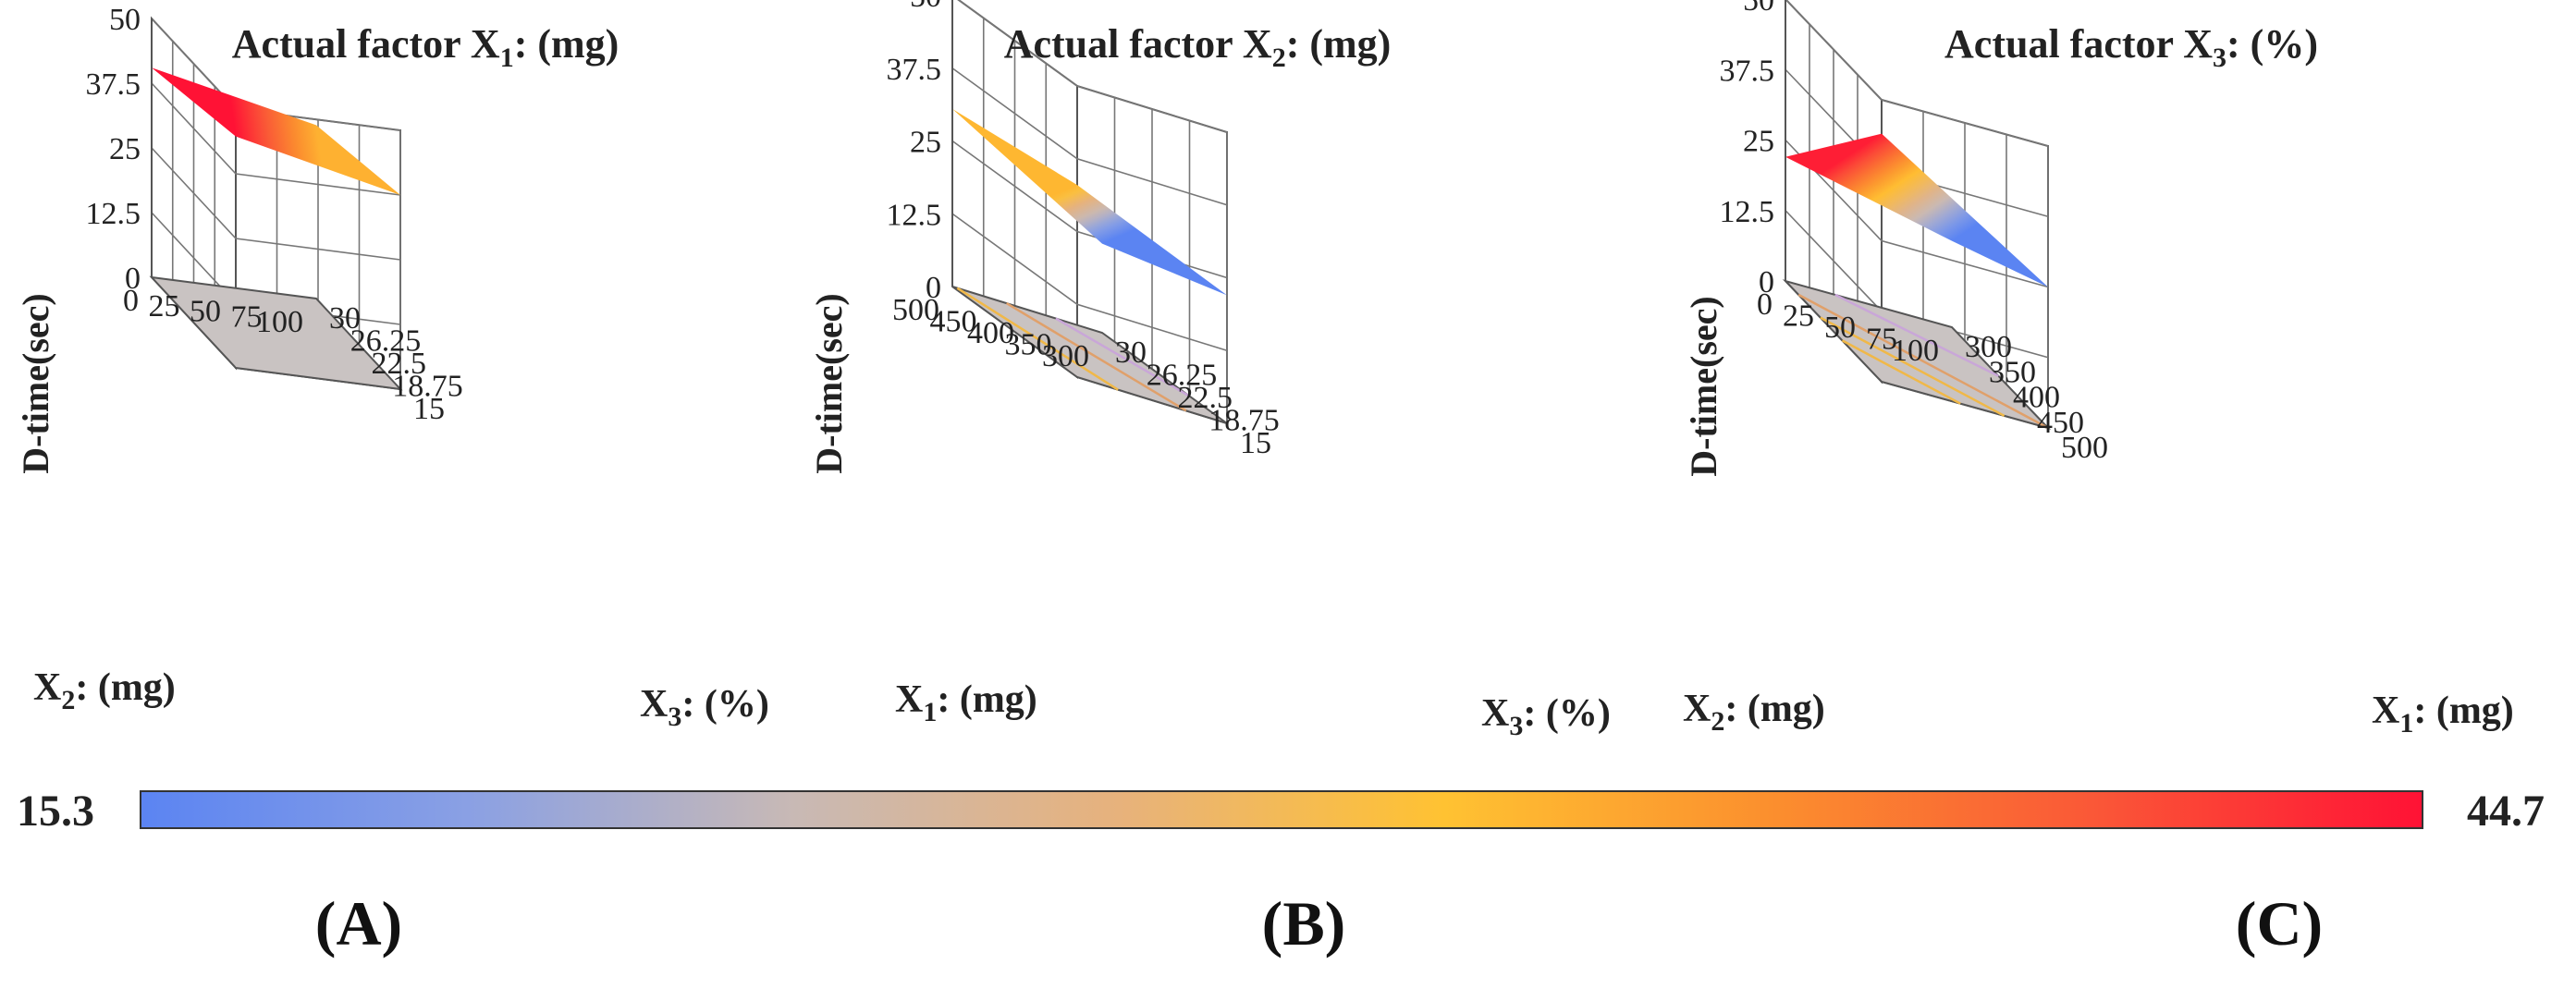 The height and width of the screenshot is (989, 2576). I want to click on right-axis-title: X1: (mg), so click(2443, 714).